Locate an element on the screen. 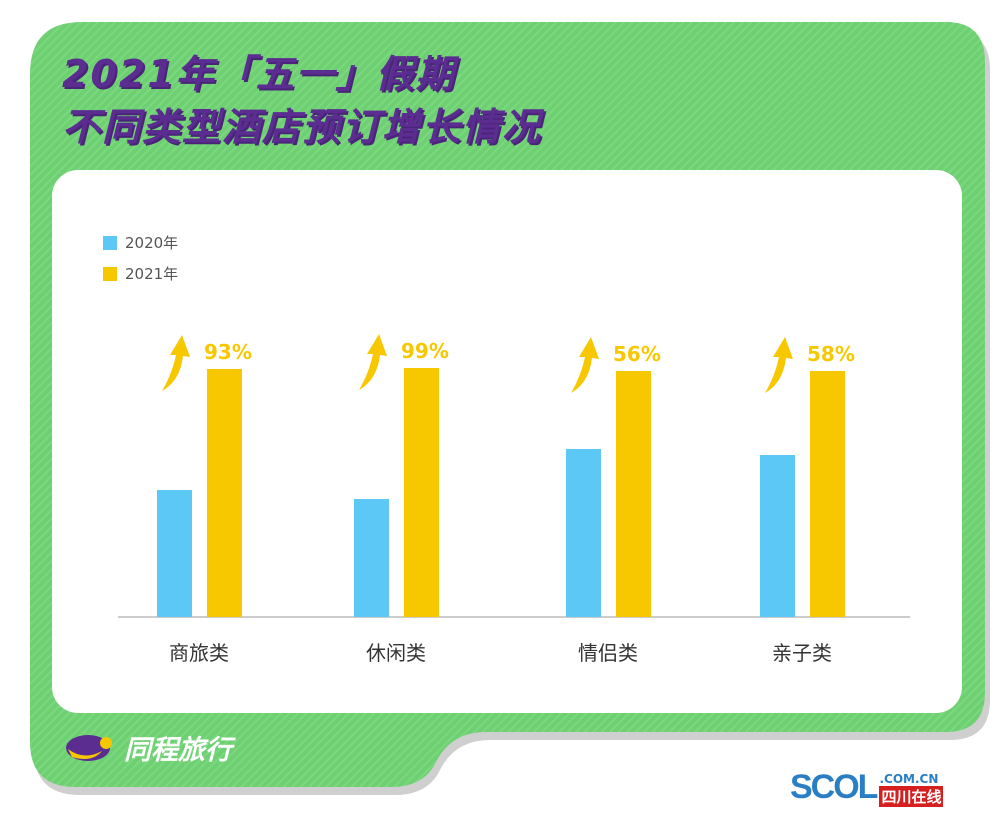 The height and width of the screenshot is (819, 1000). legend-swatch-2021 is located at coordinates (110, 273).